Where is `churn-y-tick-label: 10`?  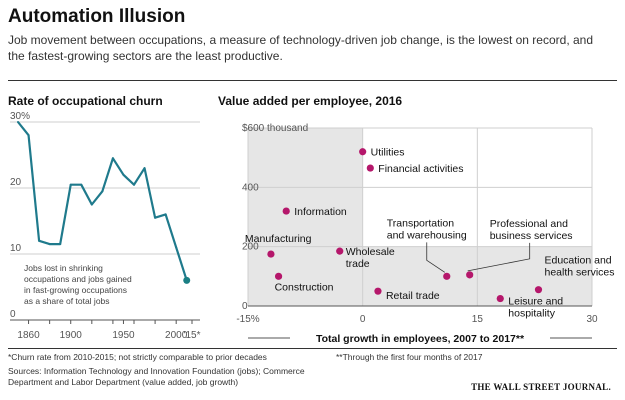
churn-y-tick-label: 10 is located at coordinates (16, 248).